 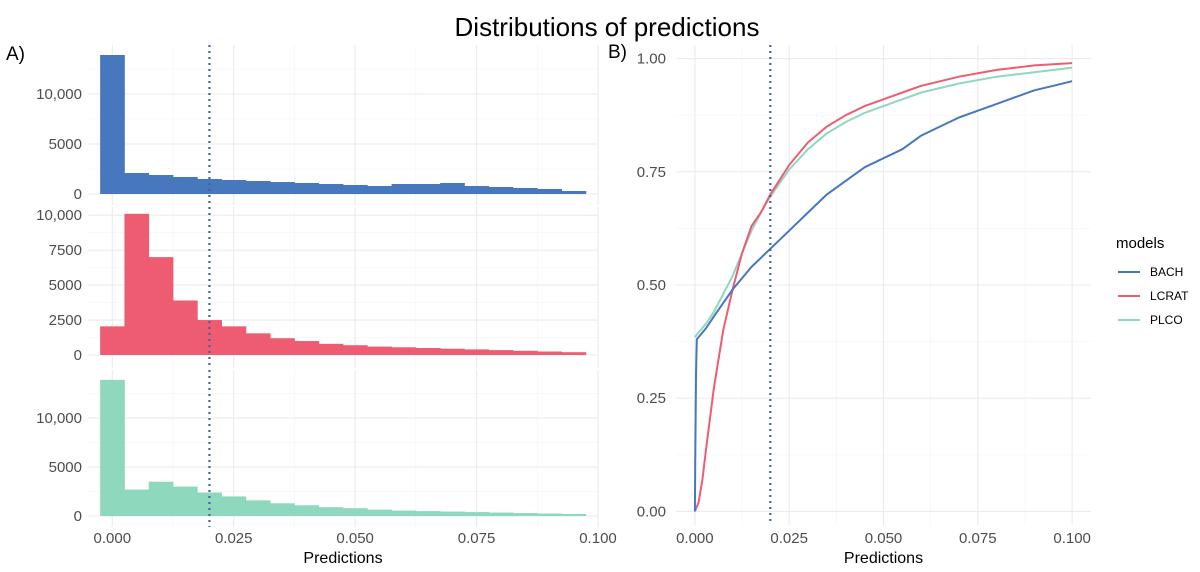 I want to click on histogram-plco: 0 5000 10,000, so click(x=317, y=448).